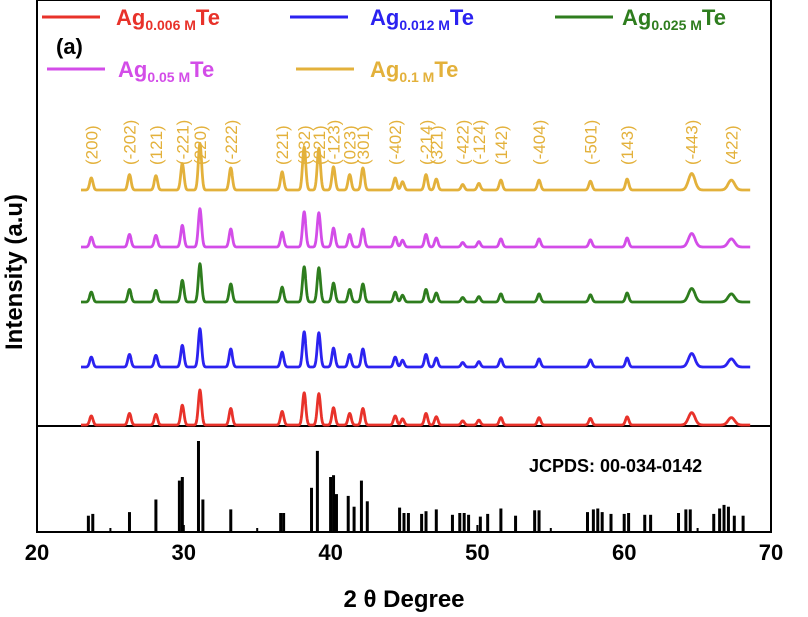 The image size is (808, 617). Describe the element at coordinates (350, 145) in the screenshot. I see `peak-label: (023)` at that location.